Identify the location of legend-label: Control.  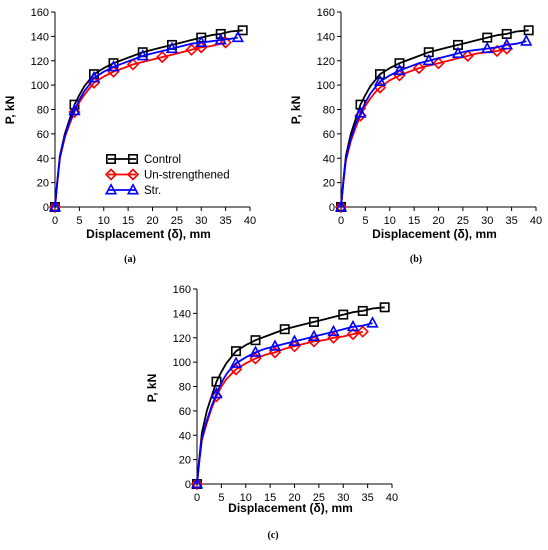
(162, 160).